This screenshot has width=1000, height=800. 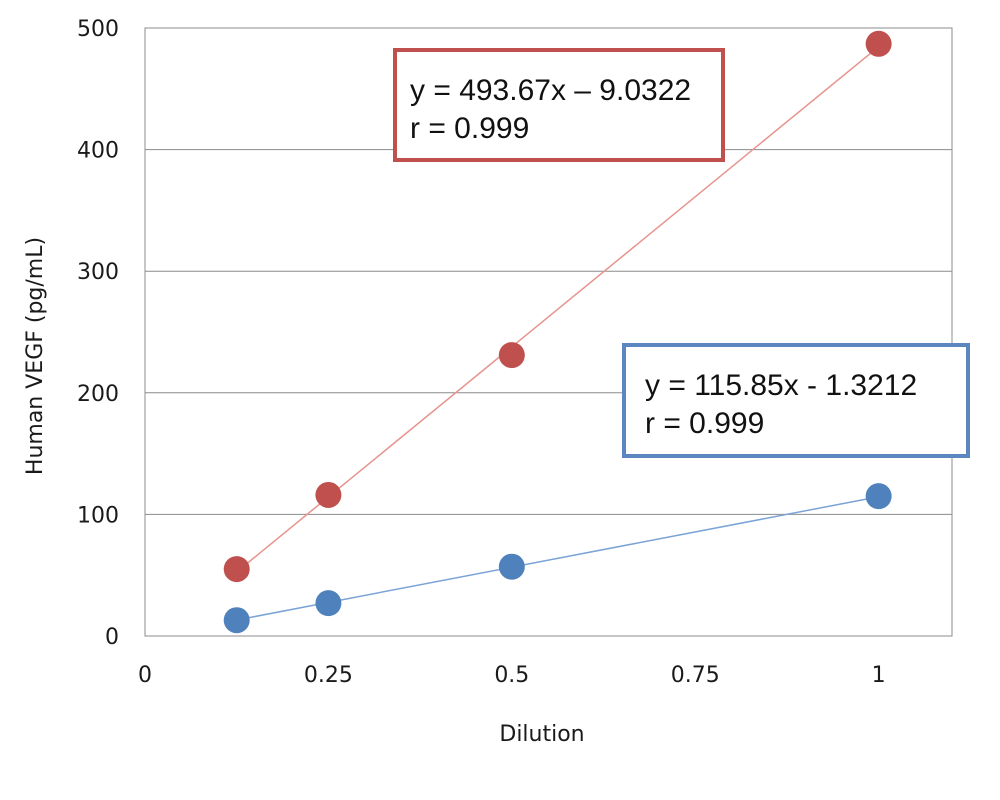 What do you see at coordinates (550, 90) in the screenshot?
I see `red-equation-label: y = 493.67x – 9.0322` at bounding box center [550, 90].